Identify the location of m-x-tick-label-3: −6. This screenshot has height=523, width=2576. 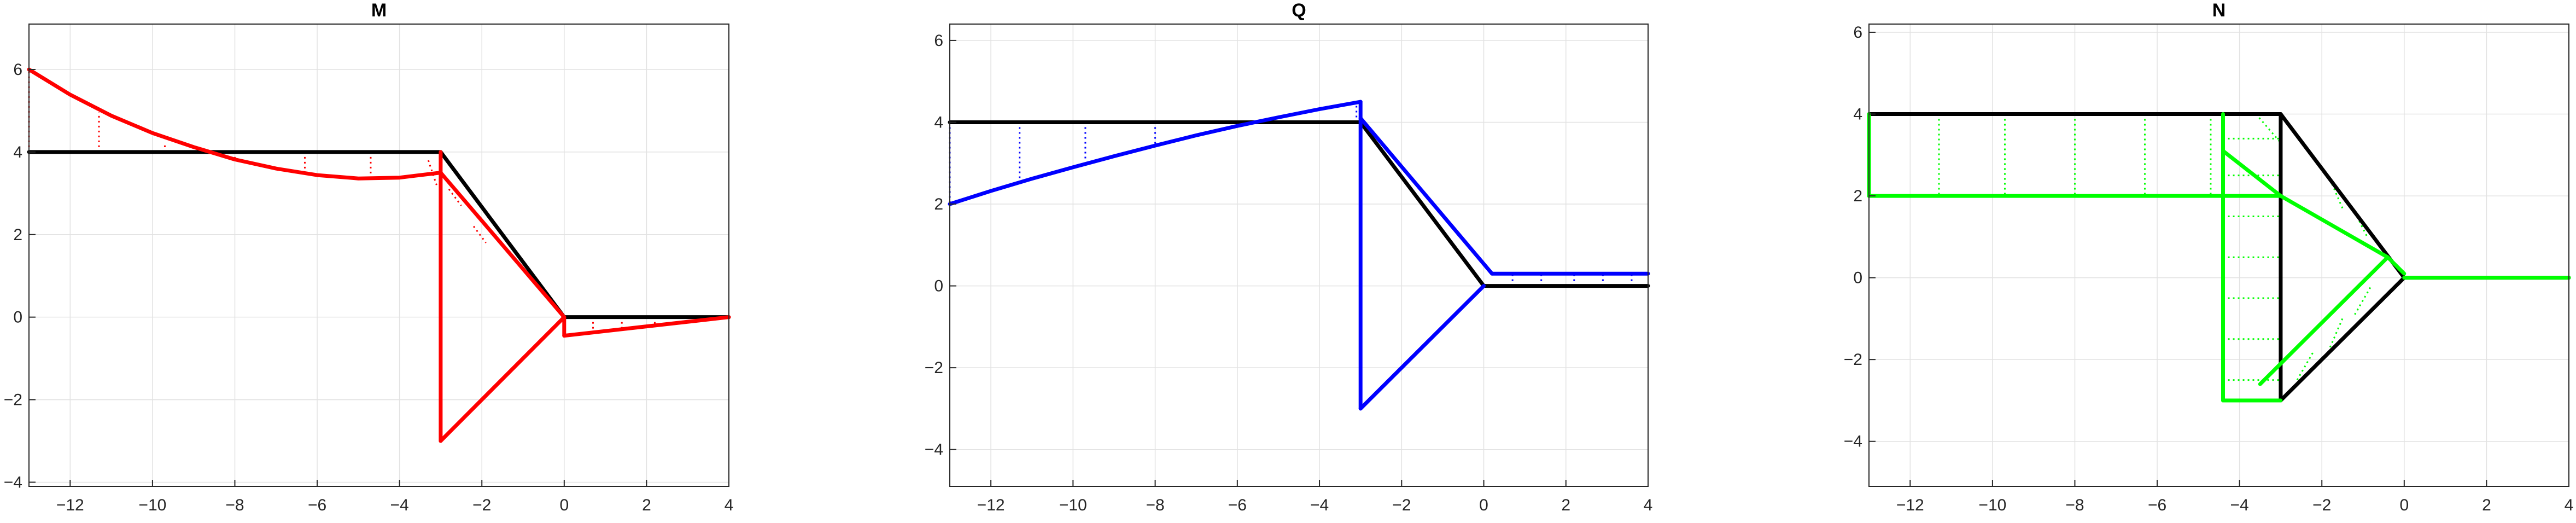
(317, 505).